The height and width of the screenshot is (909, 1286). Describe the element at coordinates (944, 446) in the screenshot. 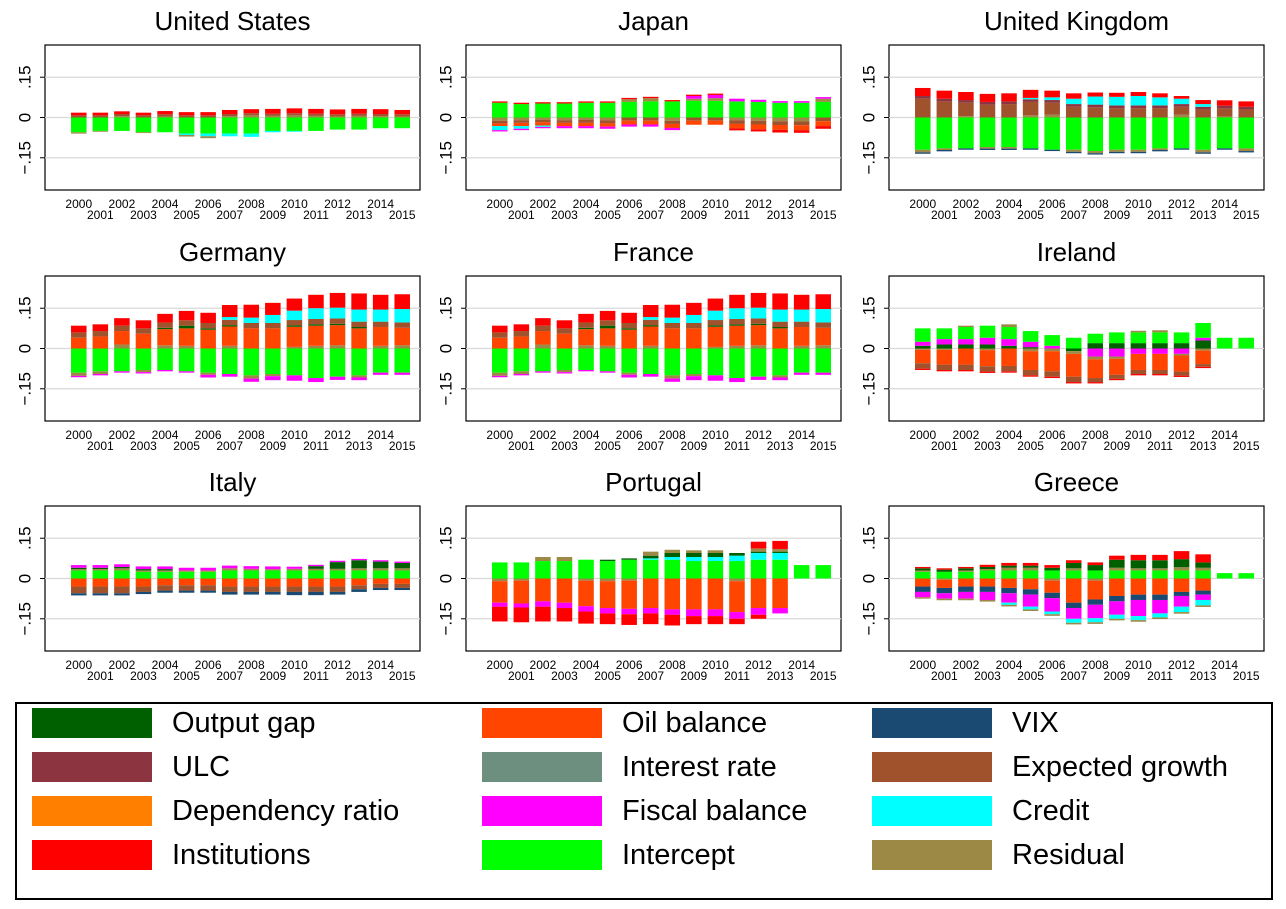

I see `x-tick-label: 2001` at that location.